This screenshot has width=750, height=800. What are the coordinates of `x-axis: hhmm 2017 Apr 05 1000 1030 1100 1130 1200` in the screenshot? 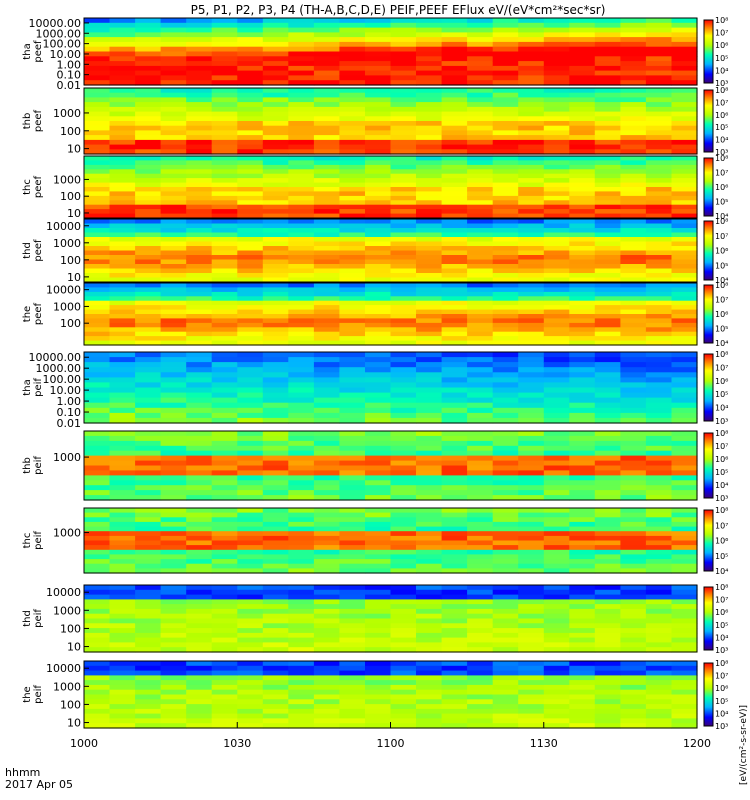 It's located at (358, 756).